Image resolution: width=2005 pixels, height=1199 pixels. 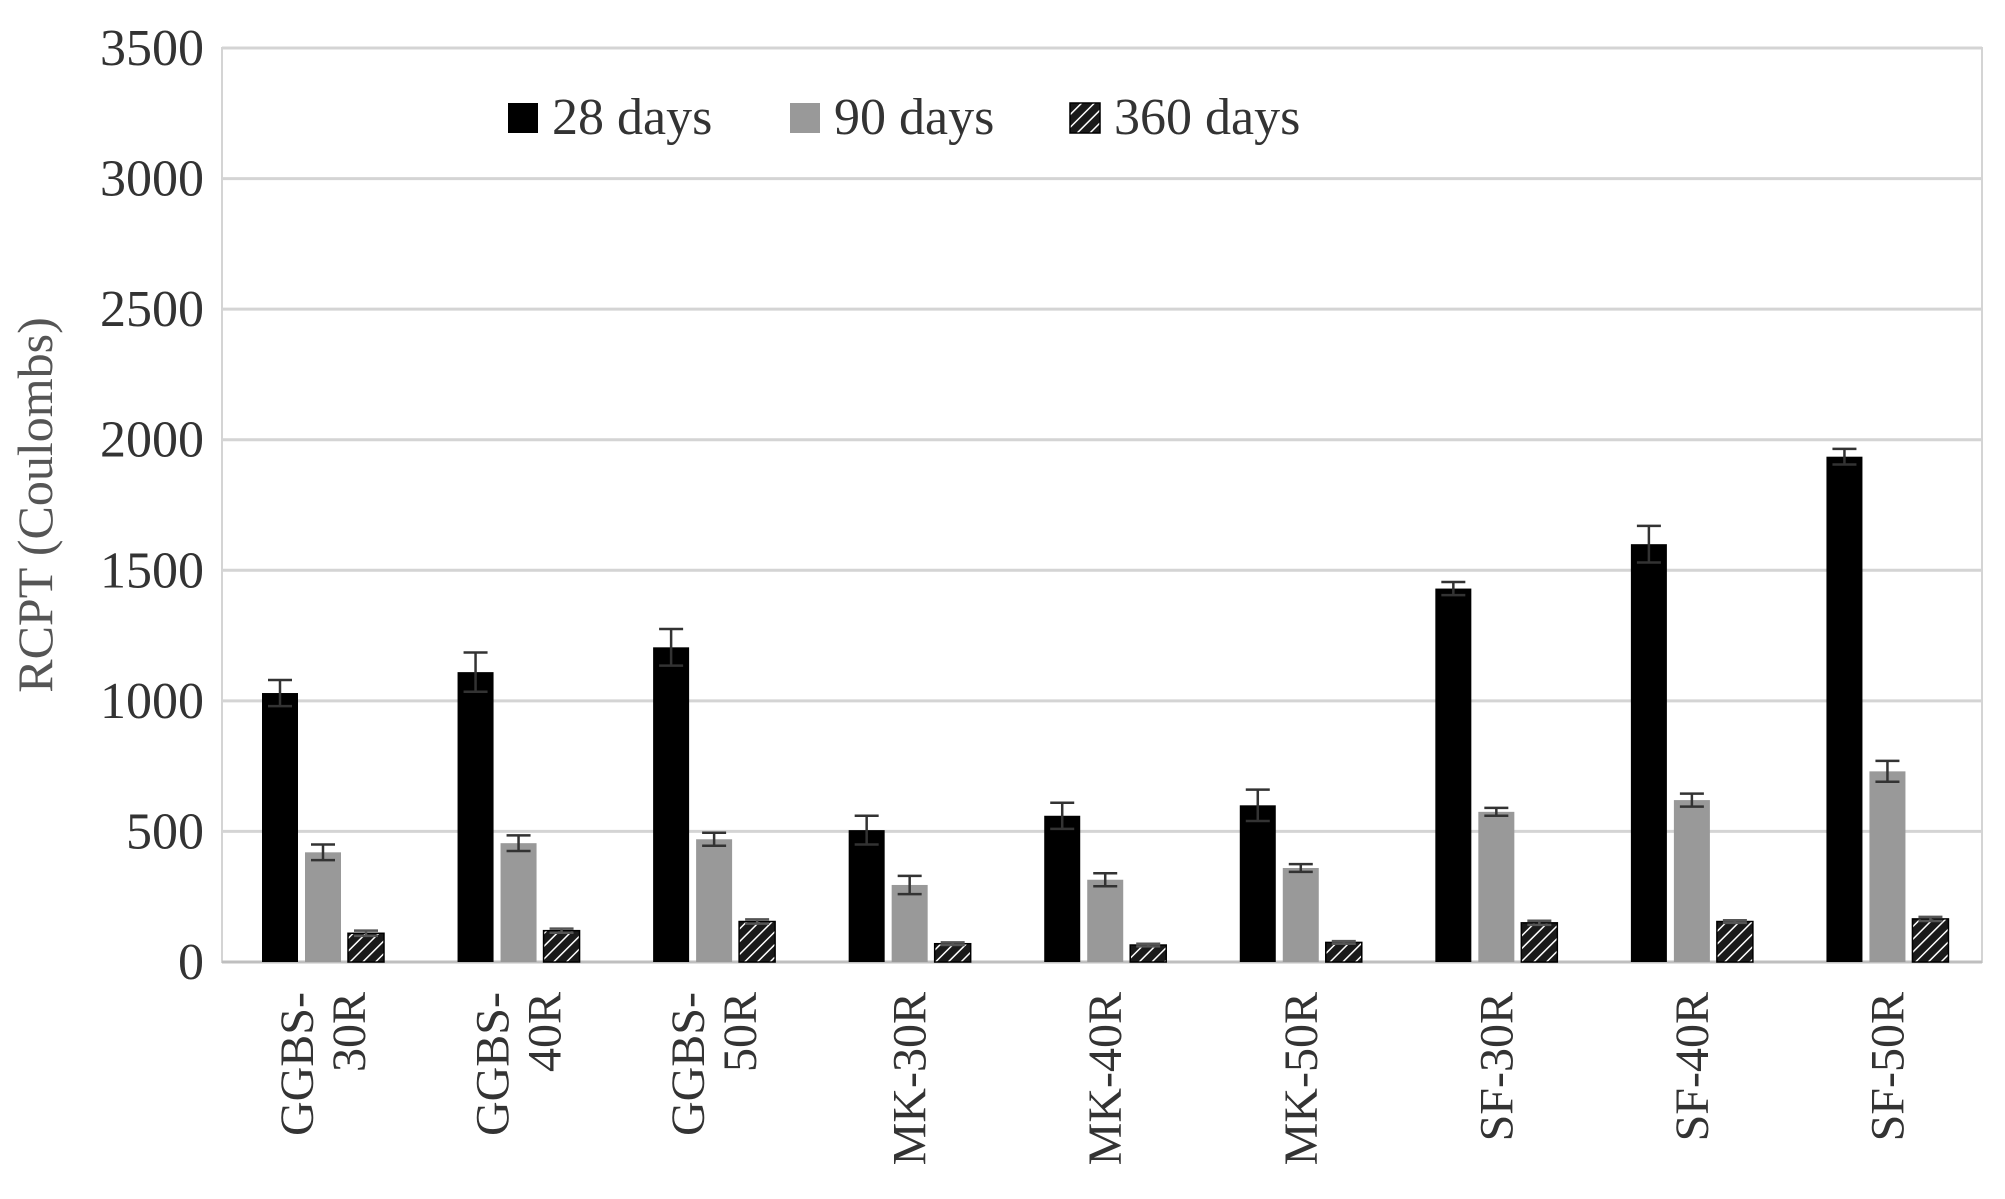 I want to click on legend-label: 360 days, so click(x=1207, y=117).